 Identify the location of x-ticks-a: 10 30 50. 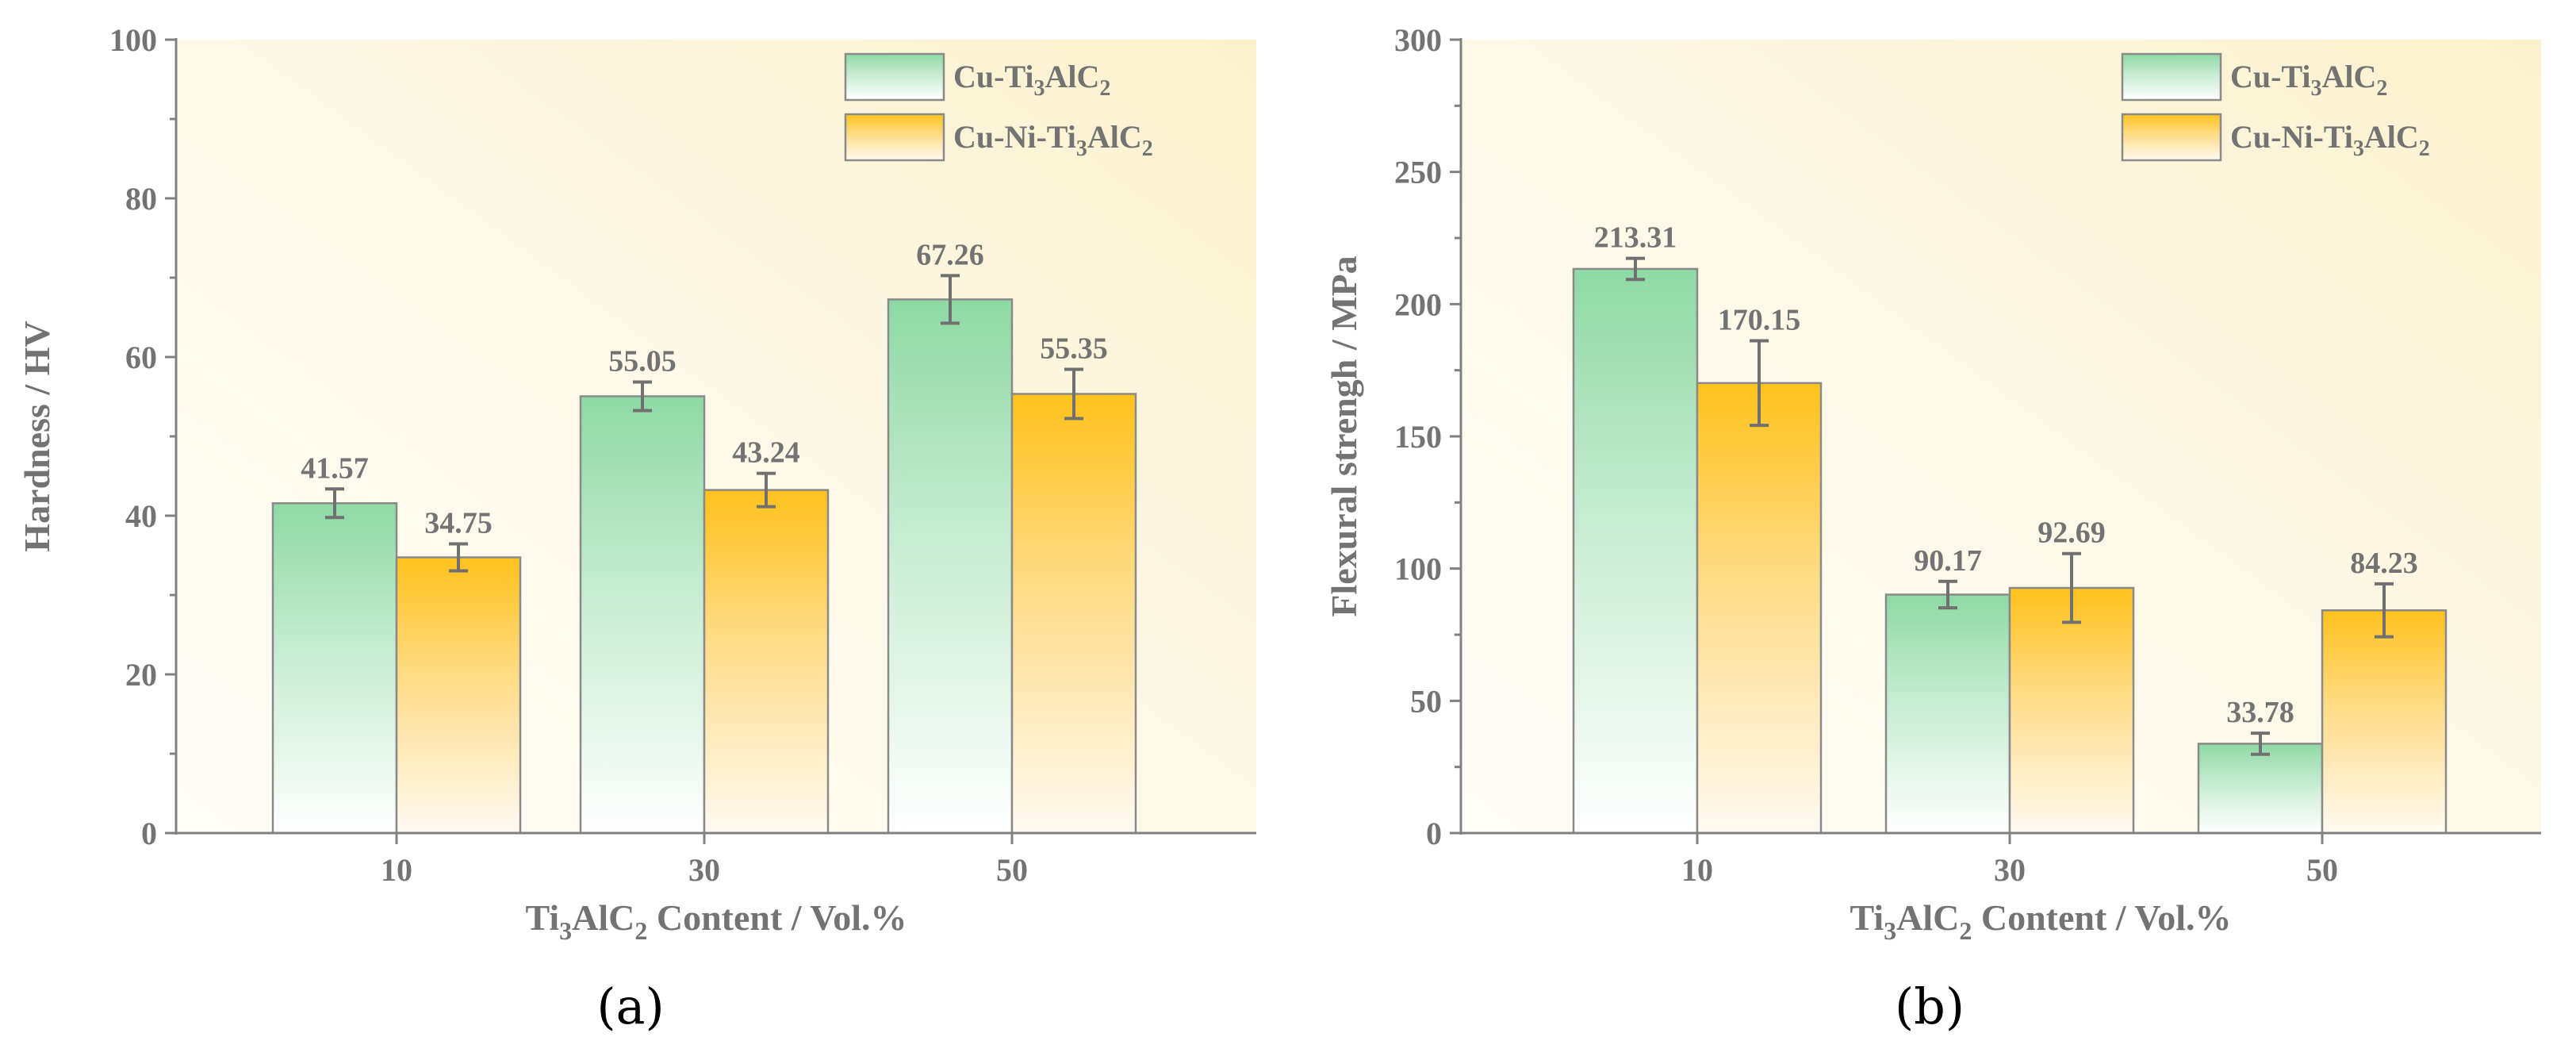
(705, 861).